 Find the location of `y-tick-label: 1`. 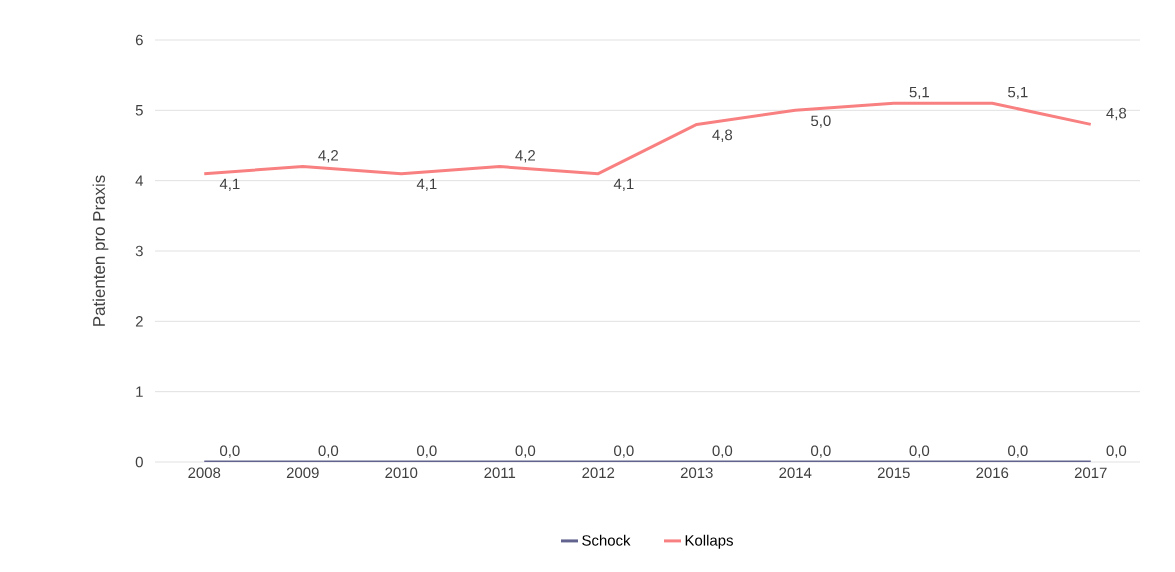

y-tick-label: 1 is located at coordinates (139, 391).